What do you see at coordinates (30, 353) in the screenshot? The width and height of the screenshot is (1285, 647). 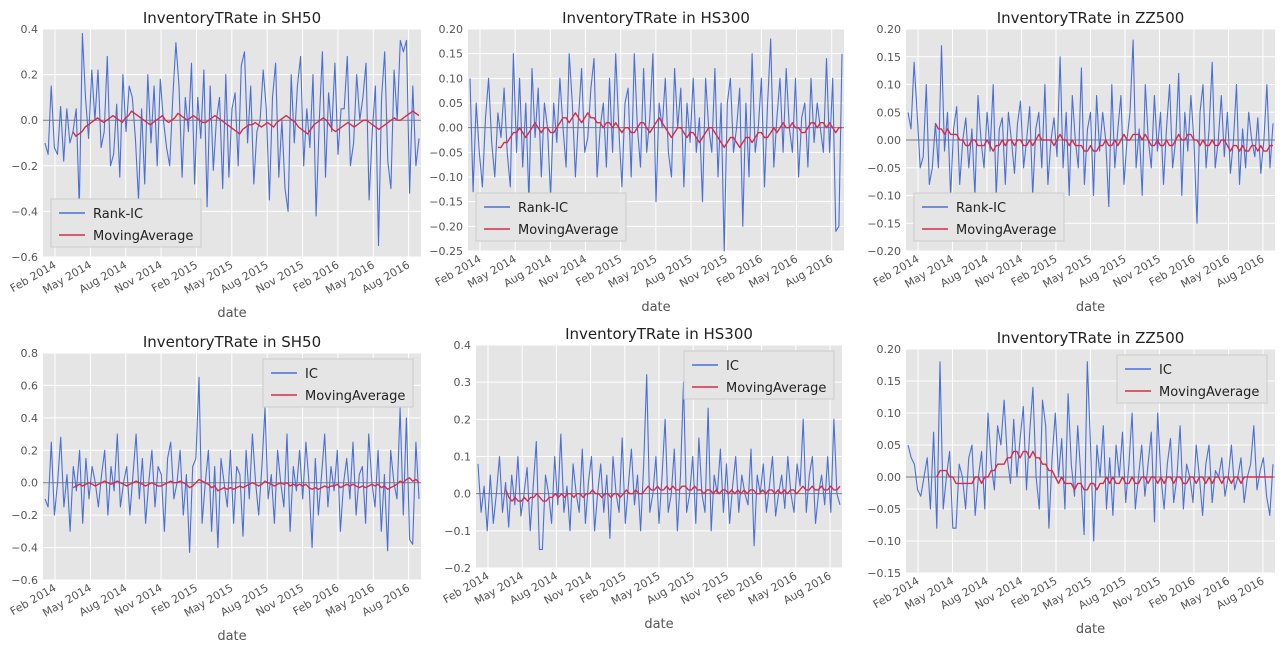 I see `y-tick-label: 0.8` at bounding box center [30, 353].